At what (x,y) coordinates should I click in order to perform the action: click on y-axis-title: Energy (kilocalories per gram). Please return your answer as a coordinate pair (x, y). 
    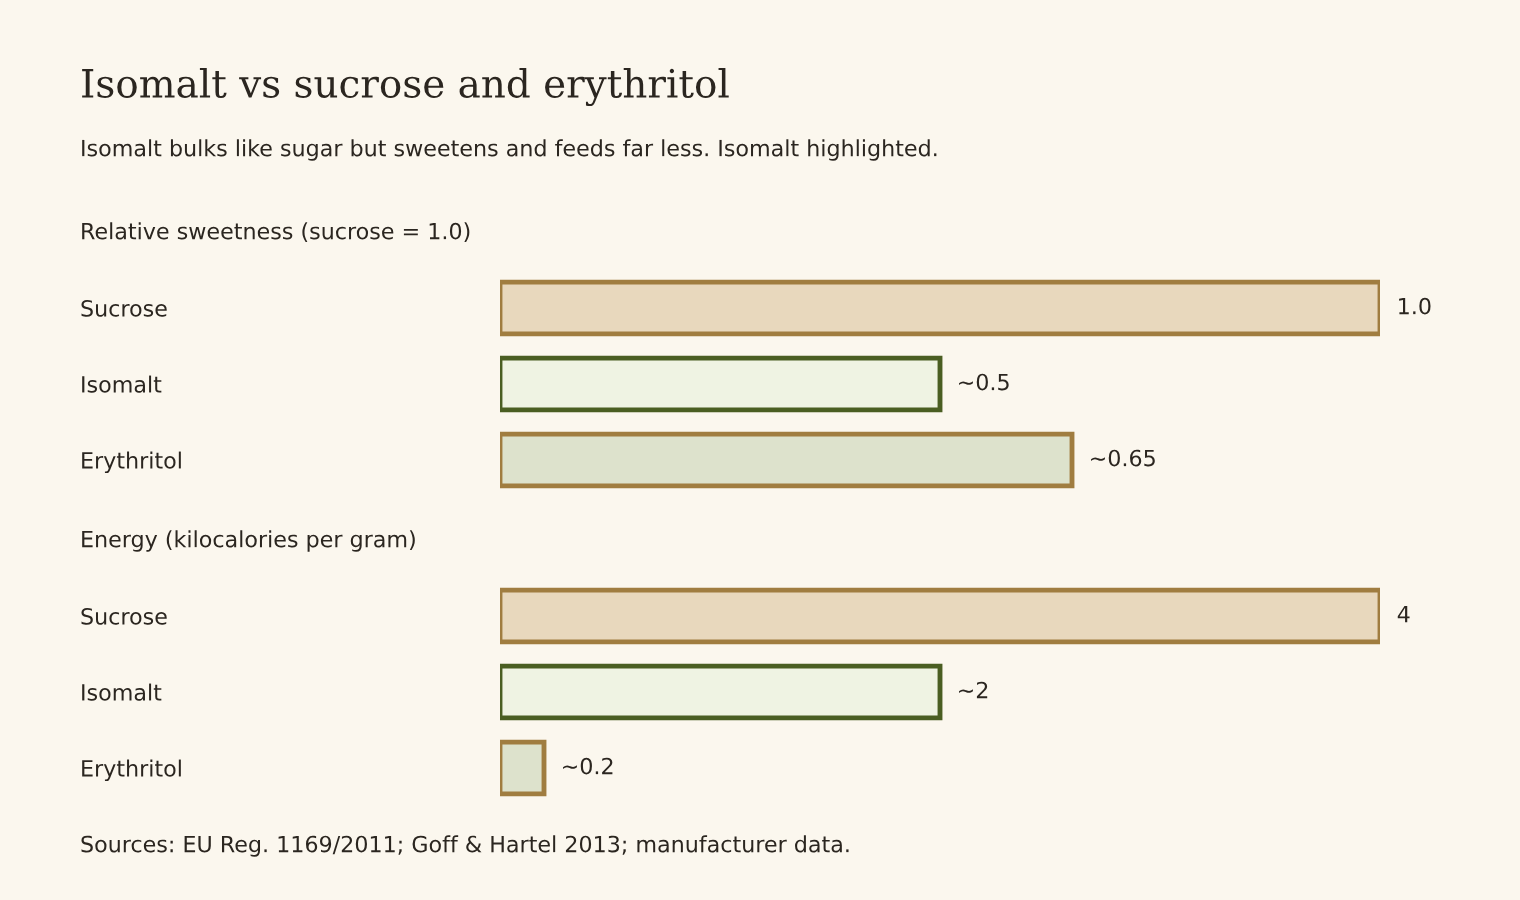
    Looking at the image, I should click on (248, 541).